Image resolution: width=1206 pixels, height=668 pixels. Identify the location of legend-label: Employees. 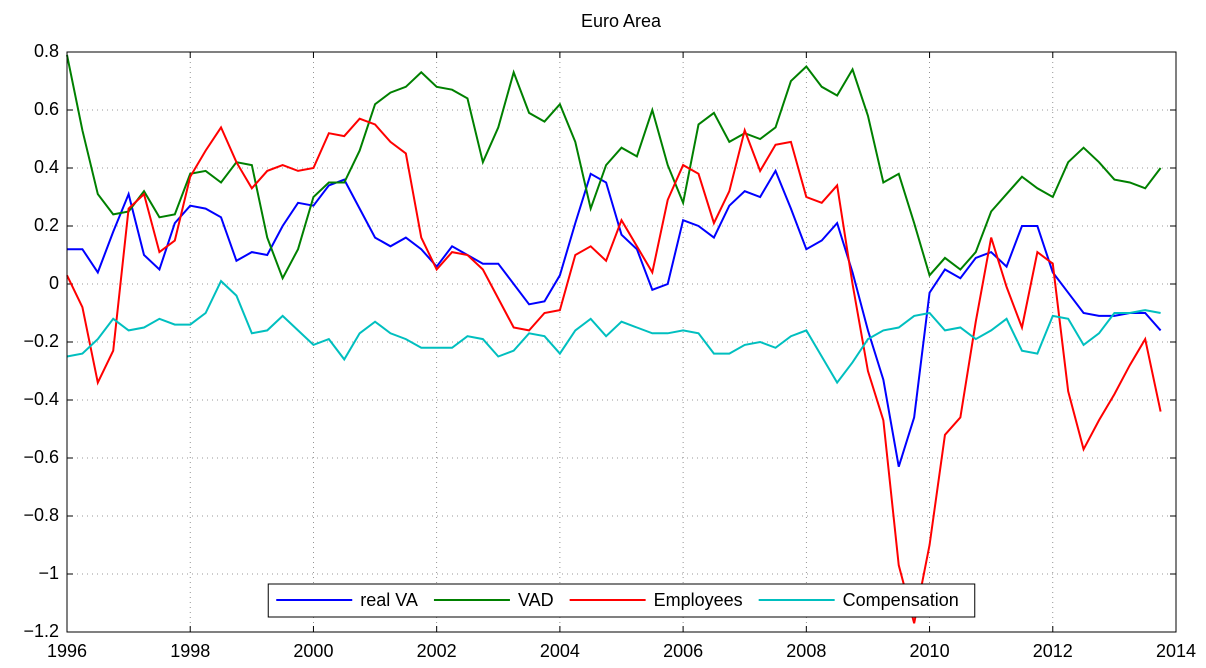
(698, 600).